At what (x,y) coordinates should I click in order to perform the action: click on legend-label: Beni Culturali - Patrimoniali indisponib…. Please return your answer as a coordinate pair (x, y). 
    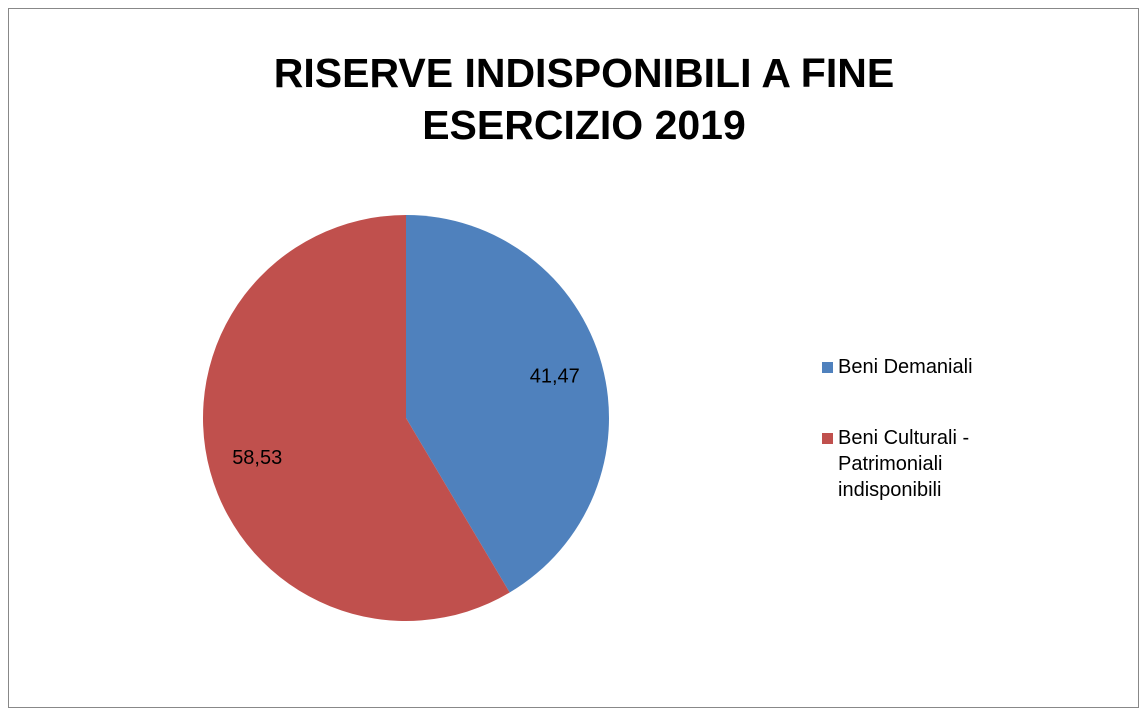
    Looking at the image, I should click on (904, 464).